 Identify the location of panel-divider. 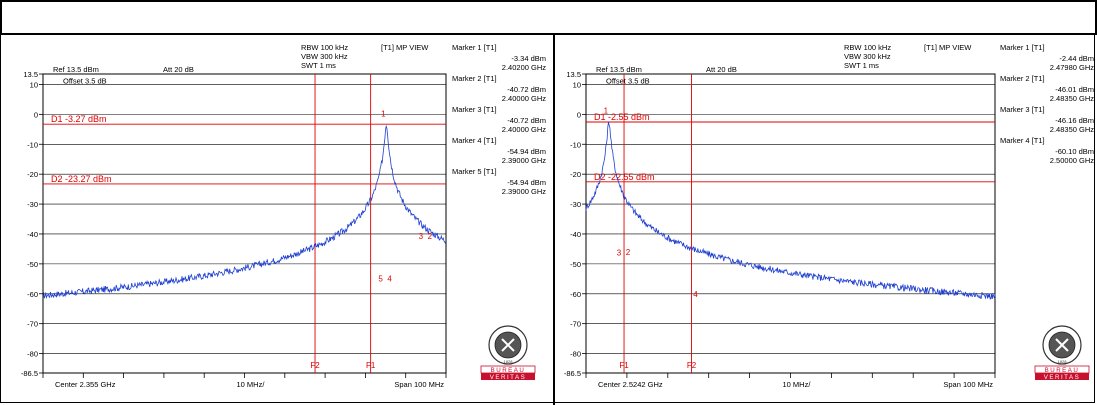
(554, 220).